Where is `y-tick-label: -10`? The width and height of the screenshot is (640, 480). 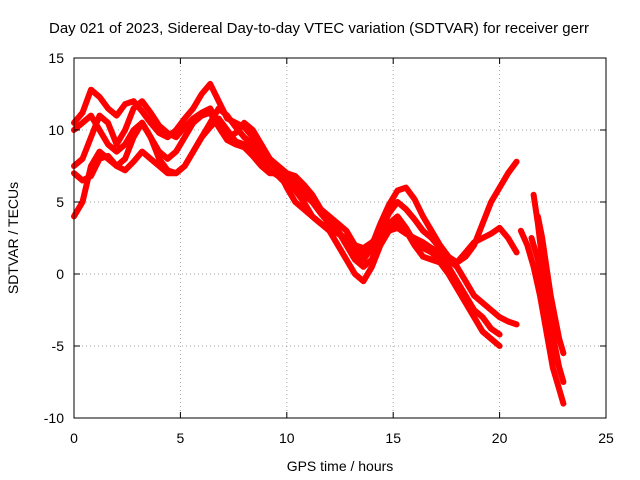 y-tick-label: -10 is located at coordinates (54, 418).